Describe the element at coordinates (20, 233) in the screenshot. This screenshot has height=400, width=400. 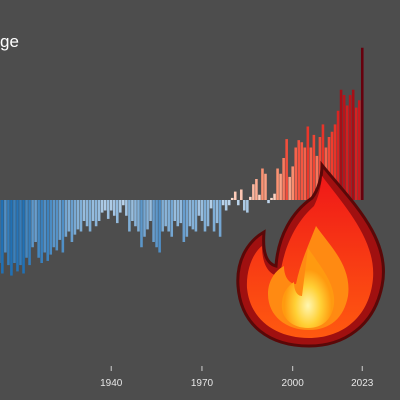
I see `bar-1910` at that location.